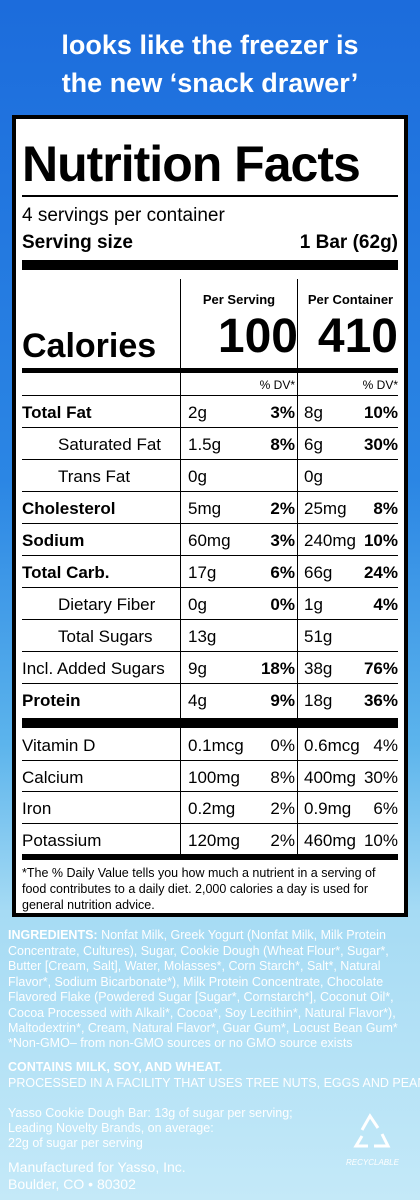  Describe the element at coordinates (282, 700) in the screenshot. I see `daily-value: 9%` at that location.